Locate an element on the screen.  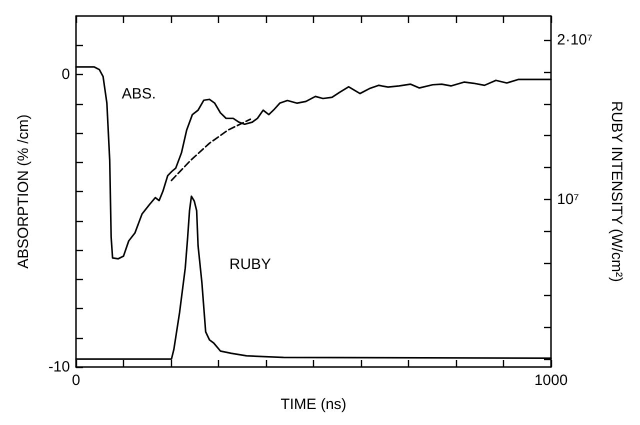
y-tick-label: -10 is located at coordinates (59, 367).